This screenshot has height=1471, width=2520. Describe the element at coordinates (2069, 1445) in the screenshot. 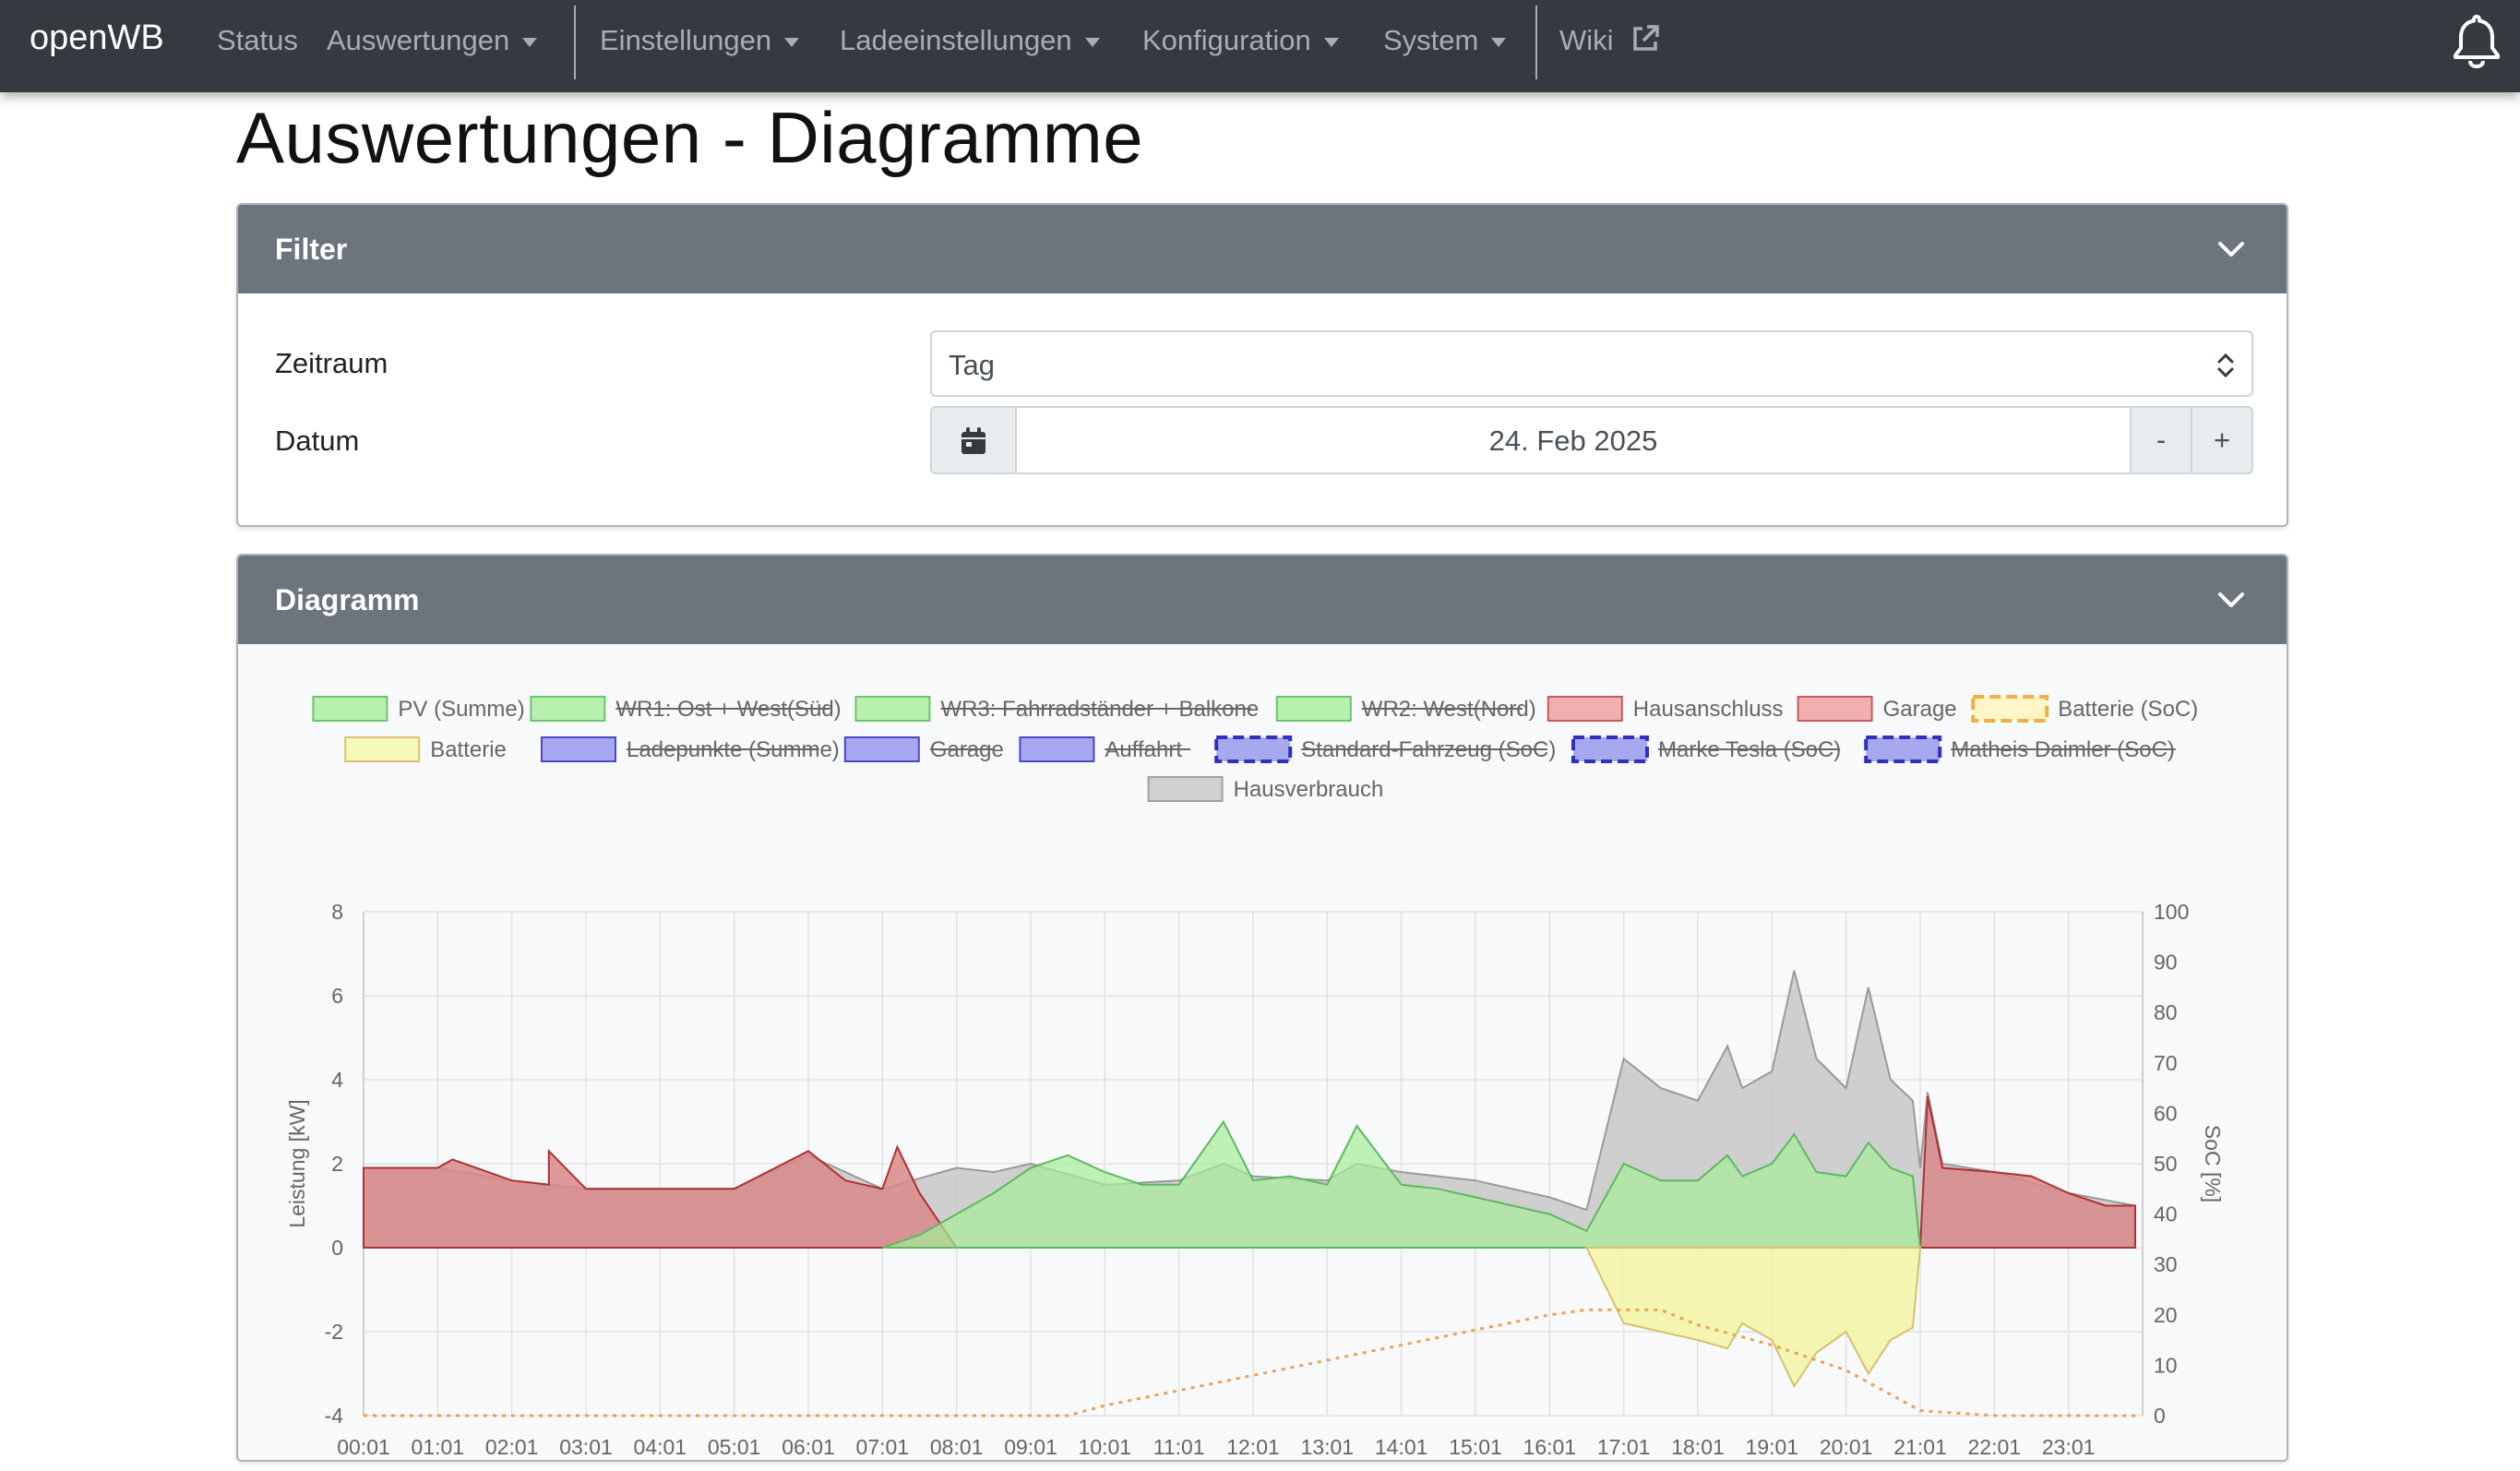

I see `x-tick-label: 23:01` at that location.